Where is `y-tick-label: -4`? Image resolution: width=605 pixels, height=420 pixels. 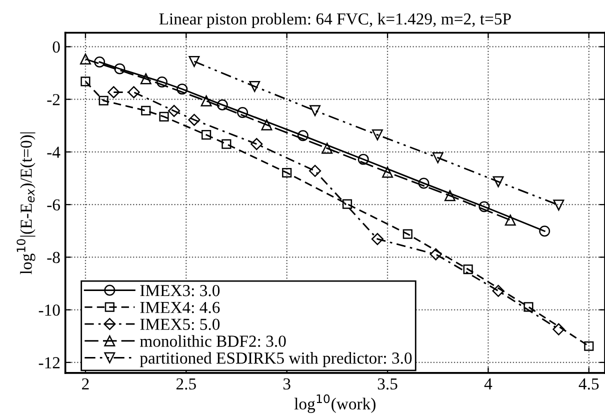
y-tick-label: -4 is located at coordinates (53, 152).